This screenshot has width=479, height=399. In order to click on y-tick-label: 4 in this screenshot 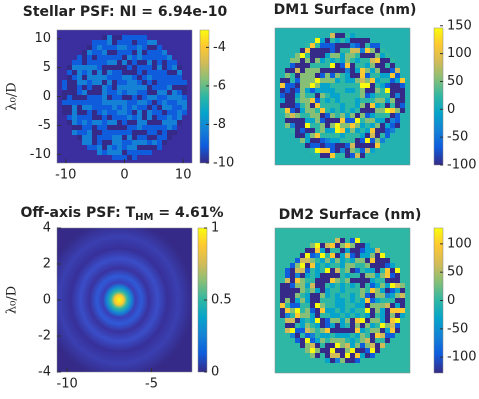, I will do `click(47, 228)`.